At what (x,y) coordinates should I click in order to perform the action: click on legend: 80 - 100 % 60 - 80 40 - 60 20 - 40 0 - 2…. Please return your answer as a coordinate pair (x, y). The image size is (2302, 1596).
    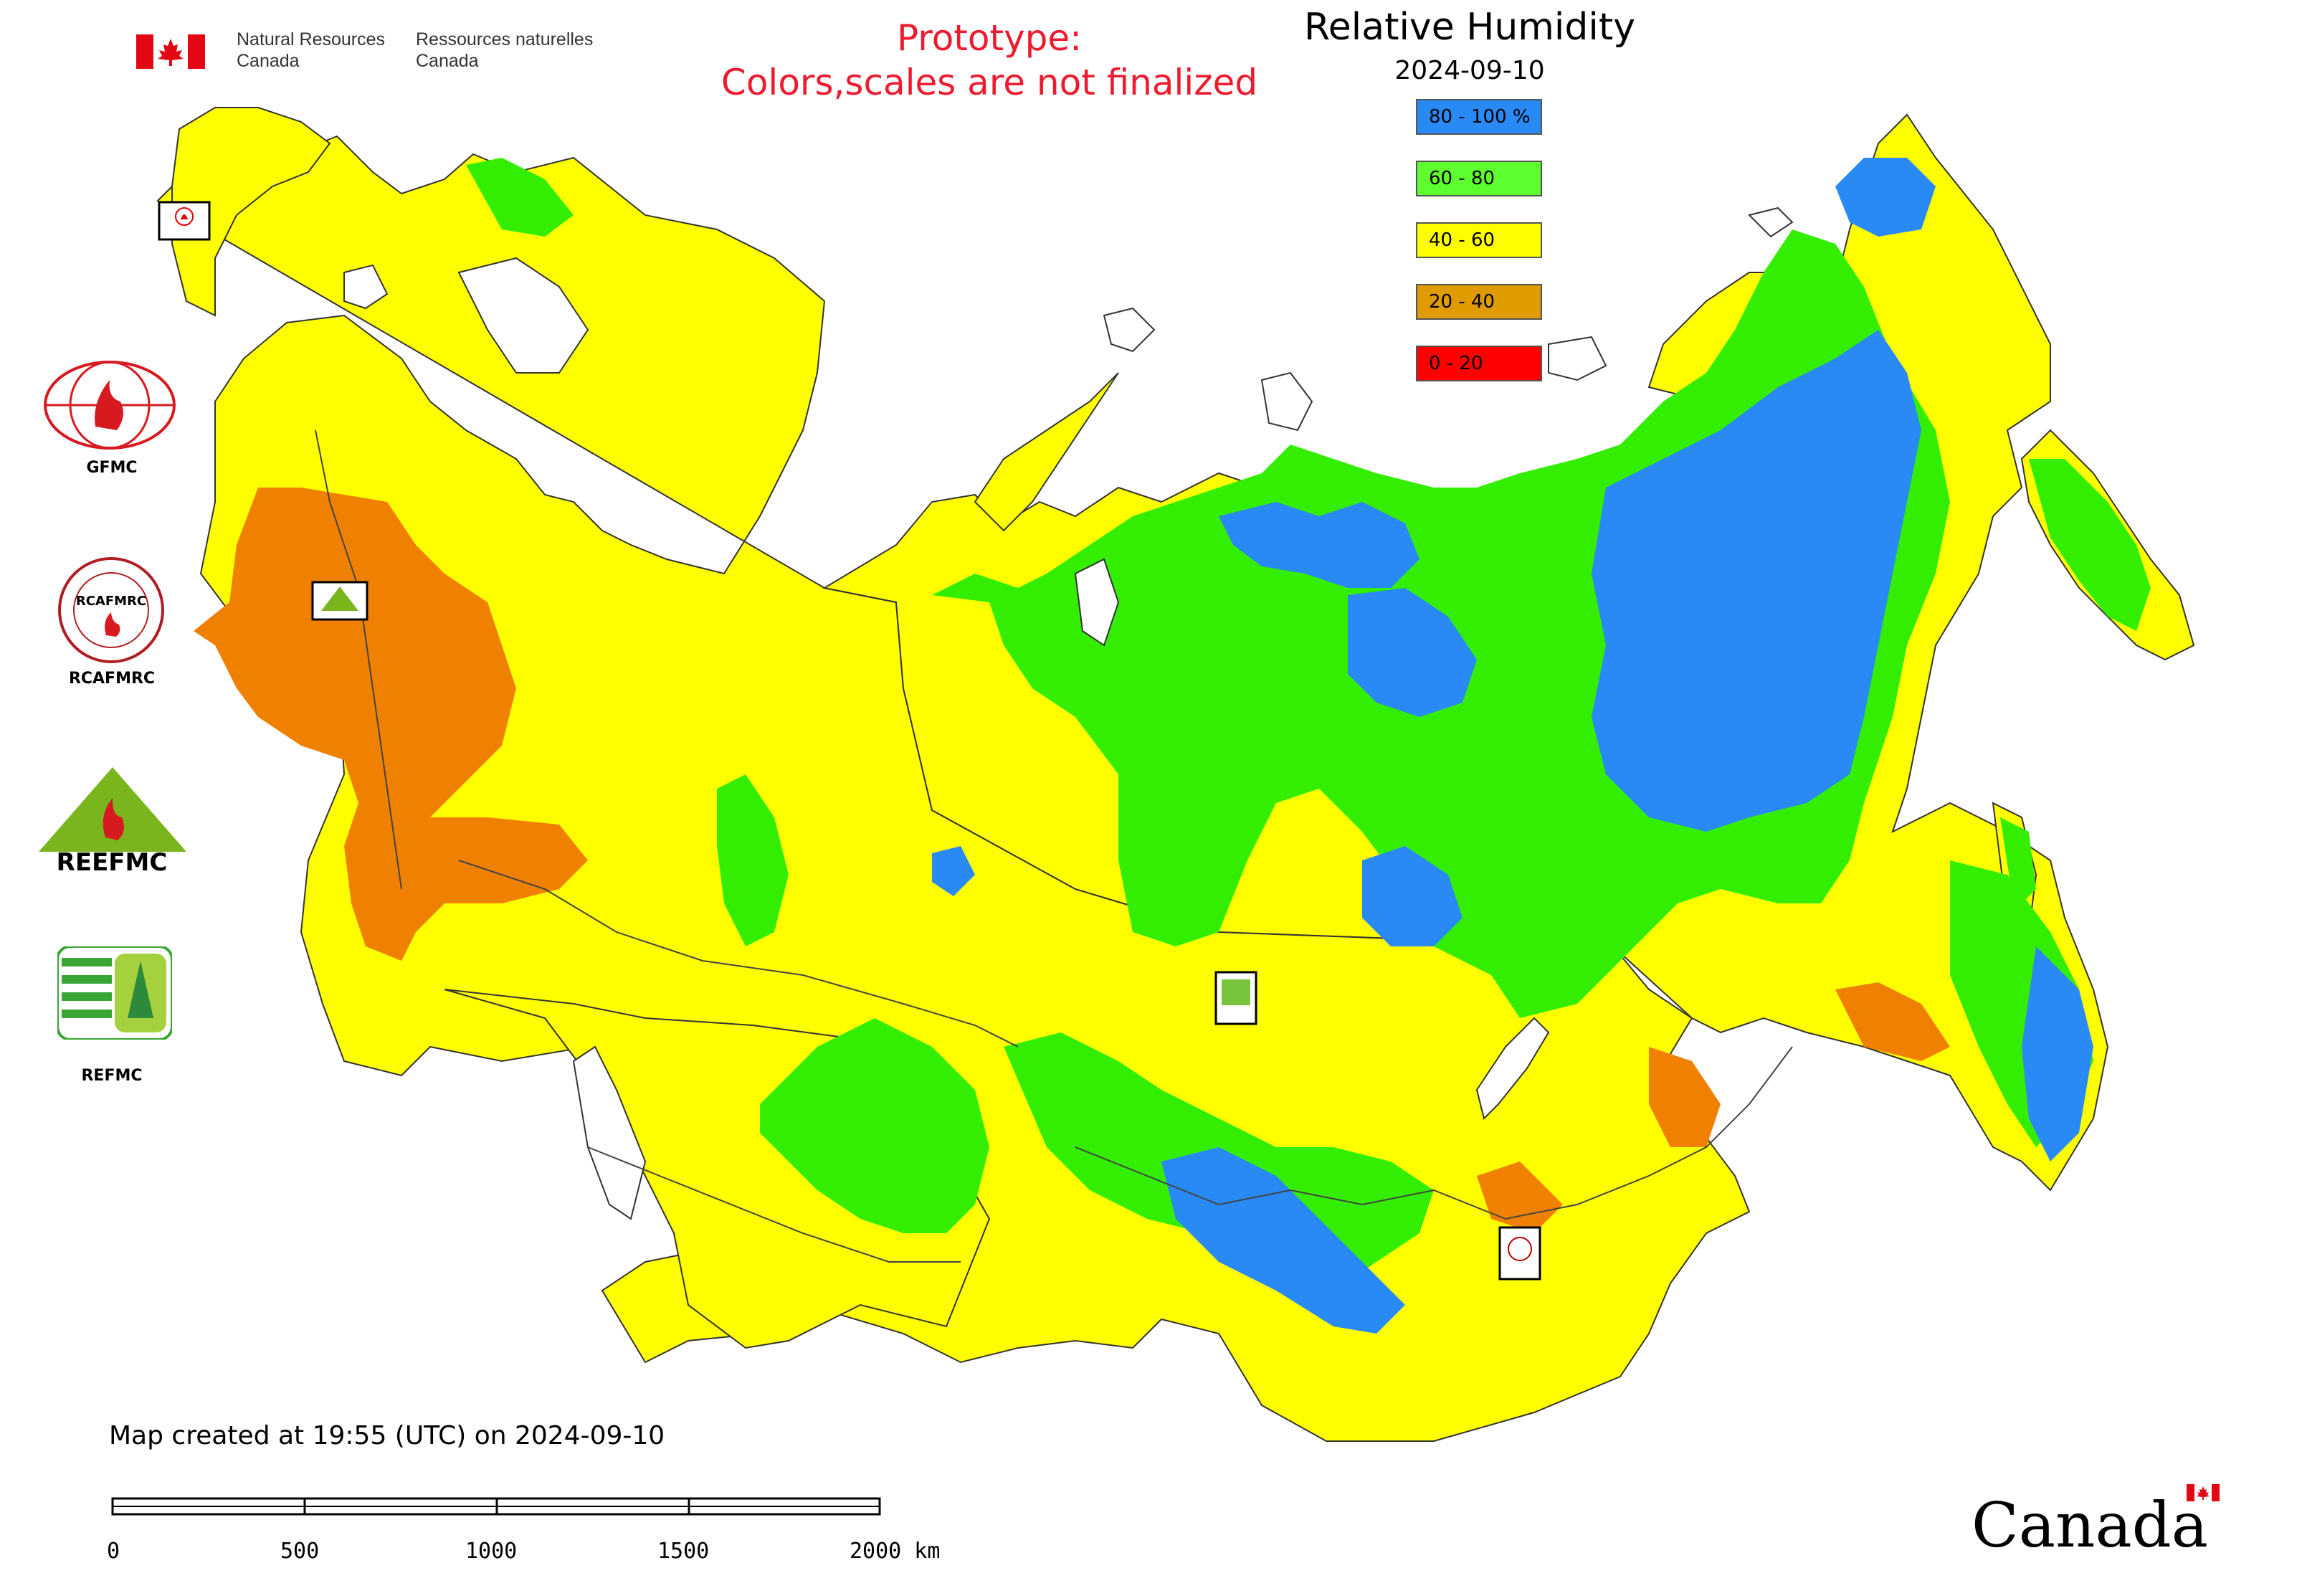
    Looking at the image, I should click on (1481, 242).